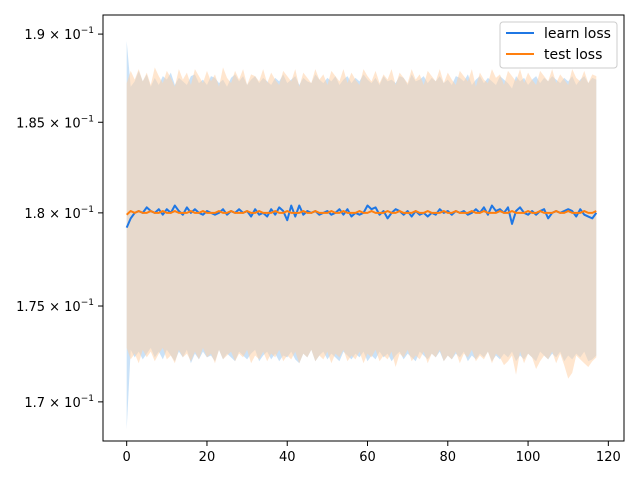  Describe the element at coordinates (127, 457) in the screenshot. I see `x-tick-label: 0` at that location.